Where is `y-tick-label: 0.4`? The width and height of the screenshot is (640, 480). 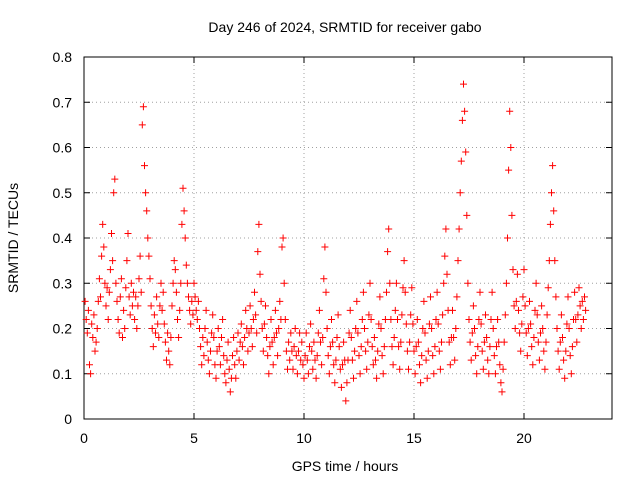 y-tick-label: 0.4 is located at coordinates (63, 238).